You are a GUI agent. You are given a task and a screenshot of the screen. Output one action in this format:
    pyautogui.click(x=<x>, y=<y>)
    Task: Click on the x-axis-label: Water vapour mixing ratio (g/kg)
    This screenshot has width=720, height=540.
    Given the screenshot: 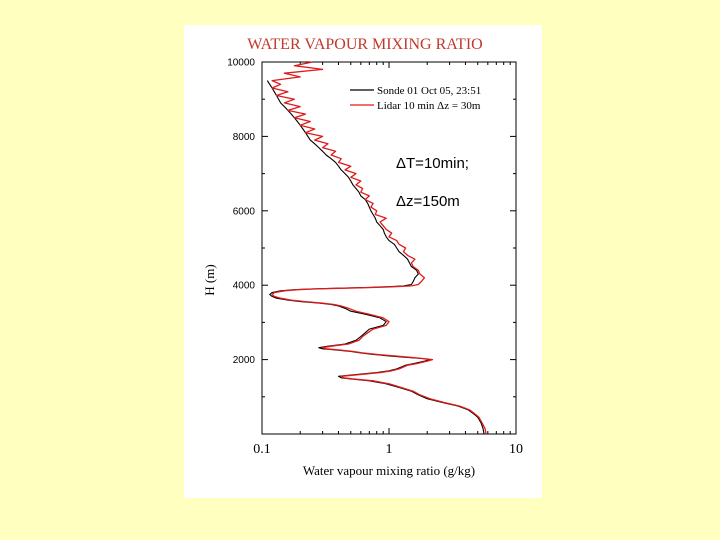 What is the action you would take?
    pyautogui.click(x=389, y=470)
    